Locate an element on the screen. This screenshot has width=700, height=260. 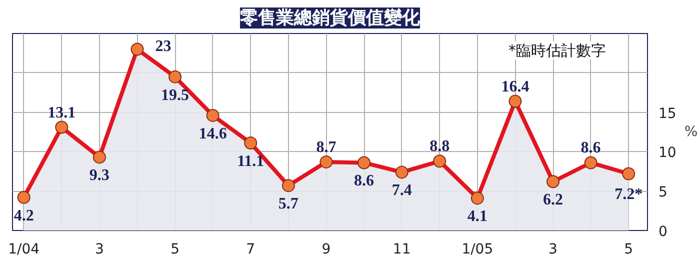
data-label: 13.1 is located at coordinates (62, 113).